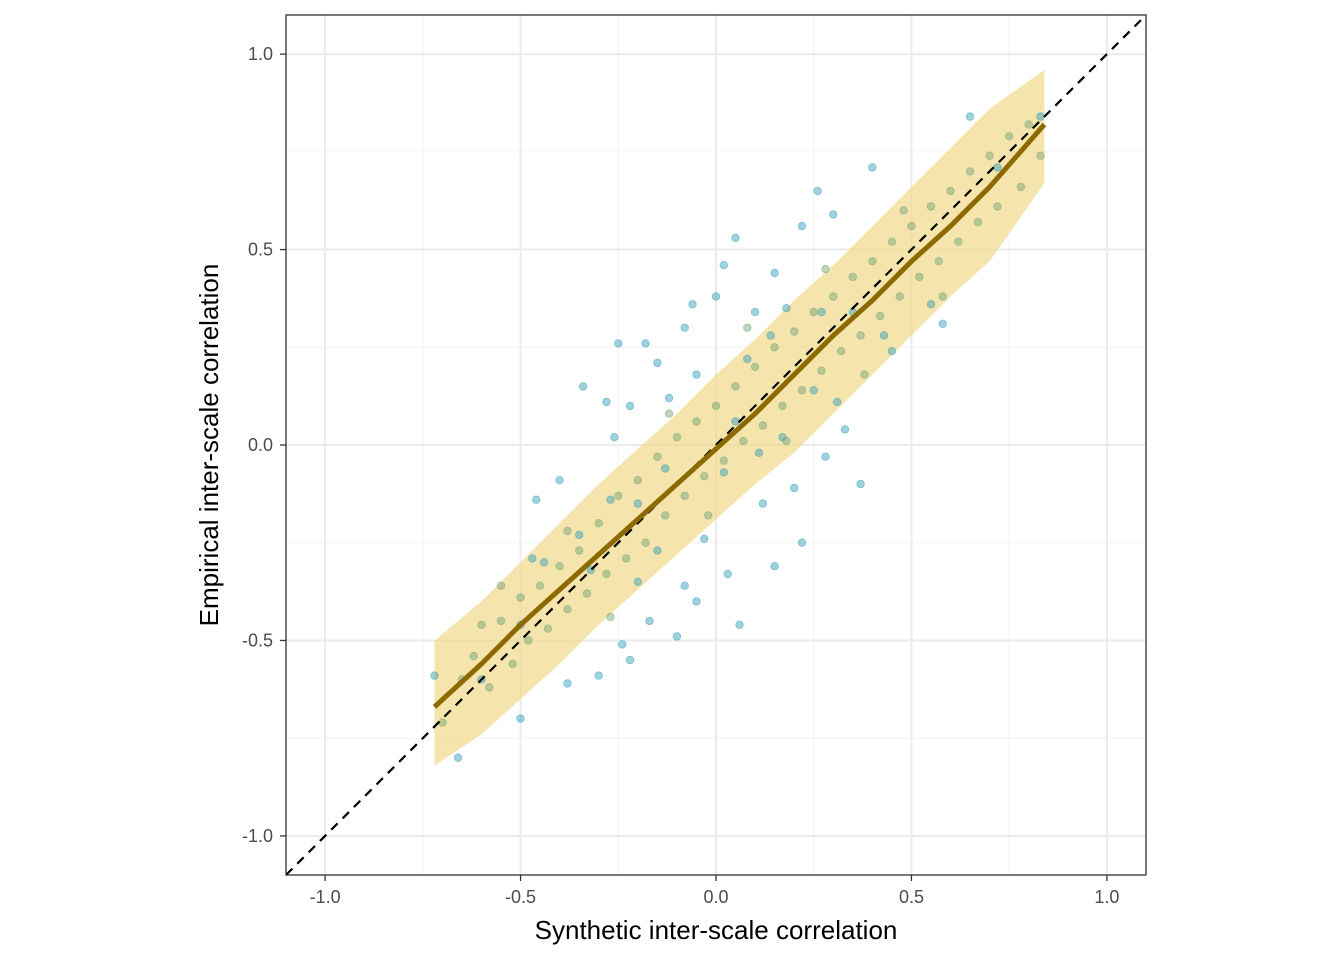  Describe the element at coordinates (209, 445) in the screenshot. I see `y-axis-title: Empirical inter-scale correlation` at that location.